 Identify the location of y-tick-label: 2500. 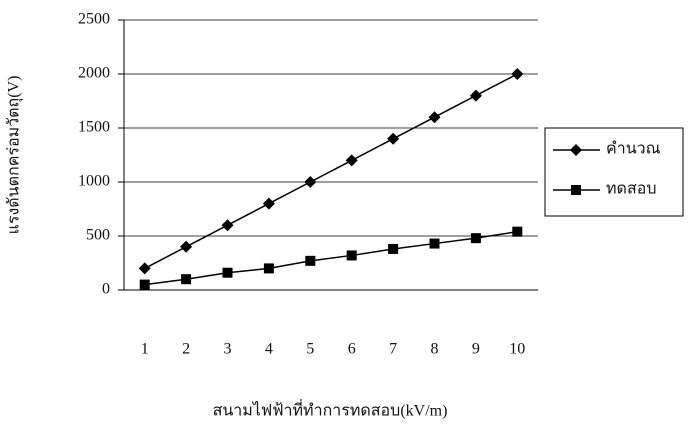
(94, 19).